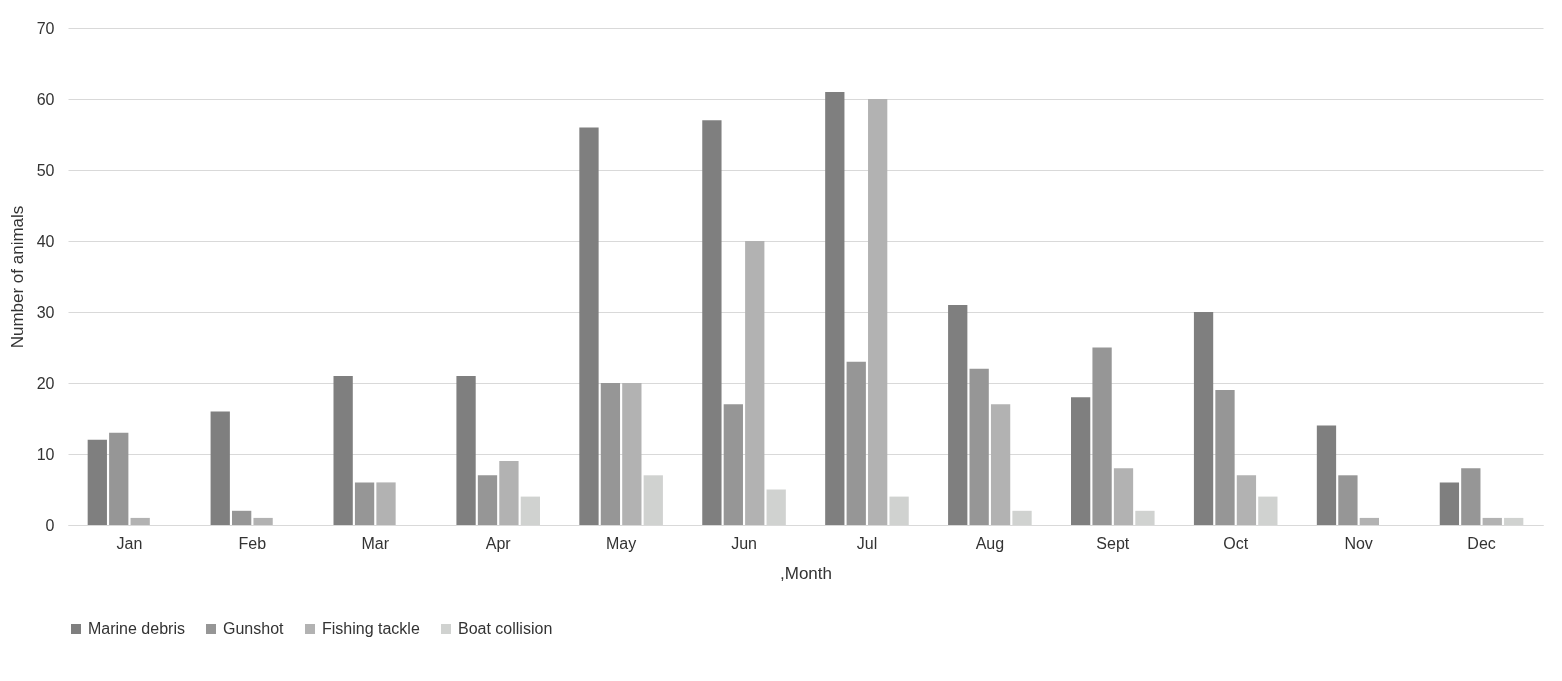 The width and height of the screenshot is (1562, 681). Describe the element at coordinates (45, 312) in the screenshot. I see `y-tick-label: 30` at that location.